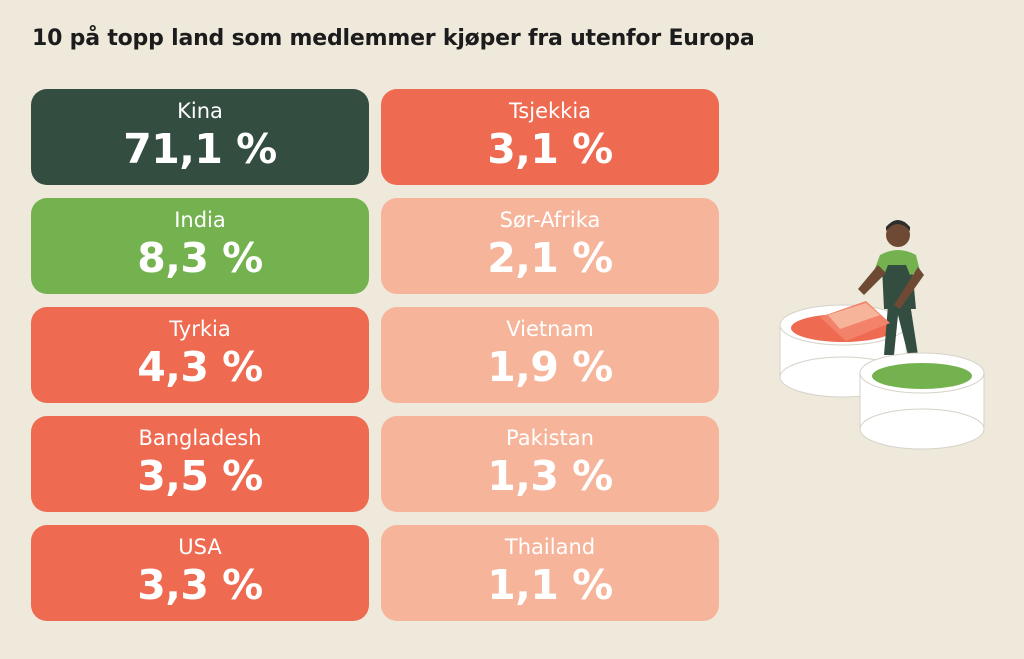  What do you see at coordinates (550, 220) in the screenshot?
I see `country-name: Sør-Afrika` at bounding box center [550, 220].